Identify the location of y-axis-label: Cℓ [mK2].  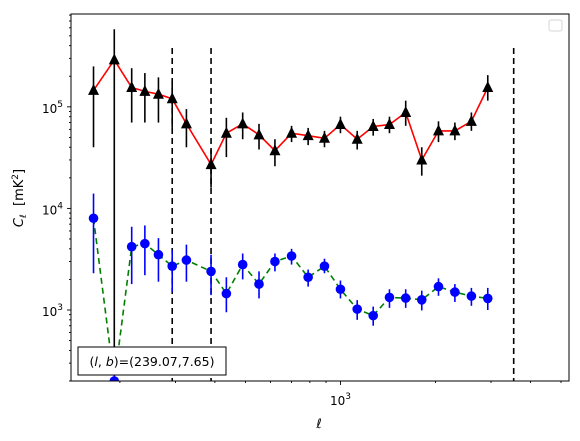
(20, 198).